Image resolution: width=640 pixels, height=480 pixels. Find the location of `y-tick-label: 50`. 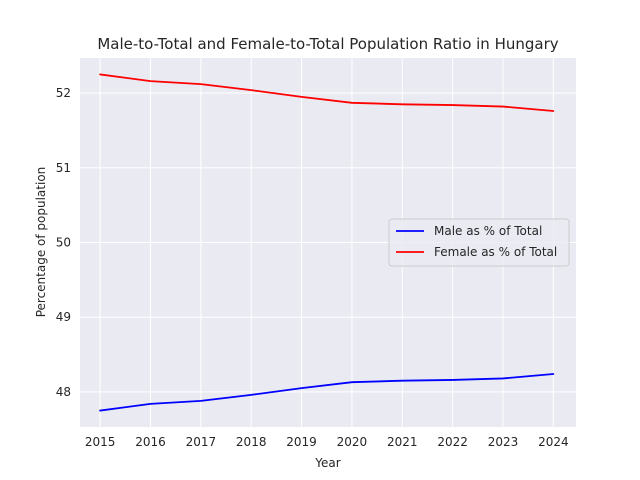

y-tick-label: 50 is located at coordinates (63, 243).